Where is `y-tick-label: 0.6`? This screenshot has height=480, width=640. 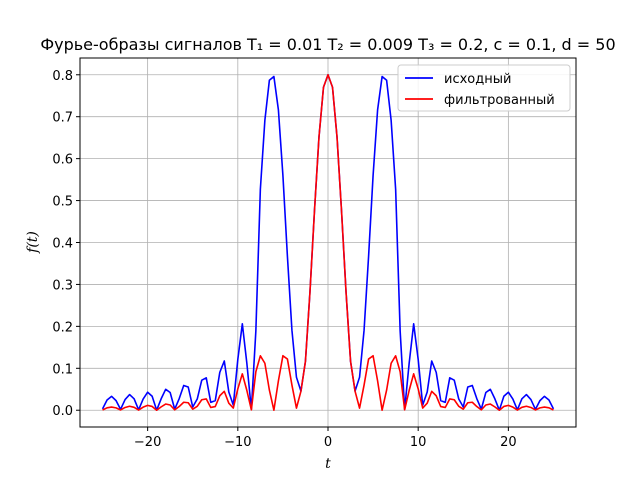
y-tick-label: 0.6 is located at coordinates (62, 160).